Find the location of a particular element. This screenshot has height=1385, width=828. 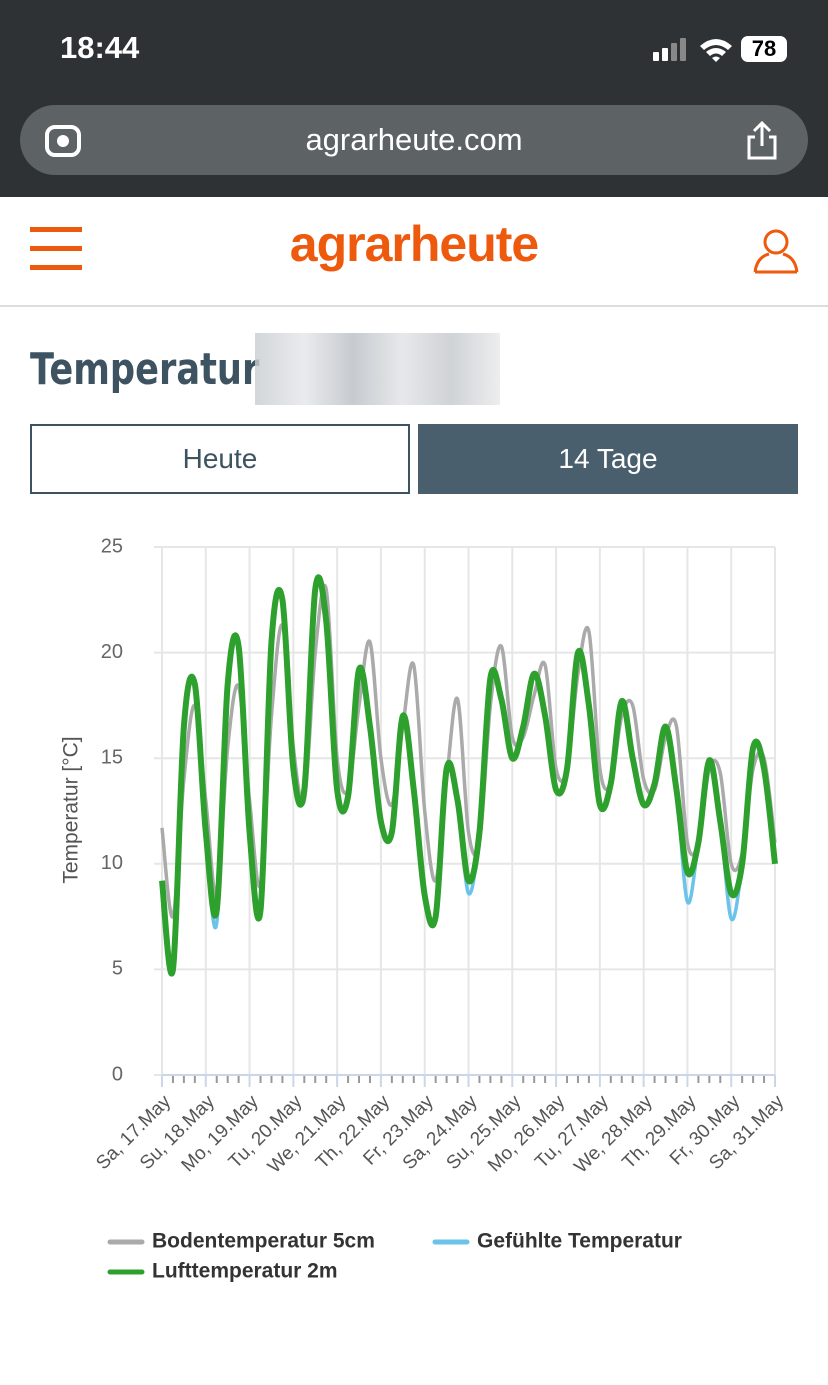

share-icon is located at coordinates (762, 141).